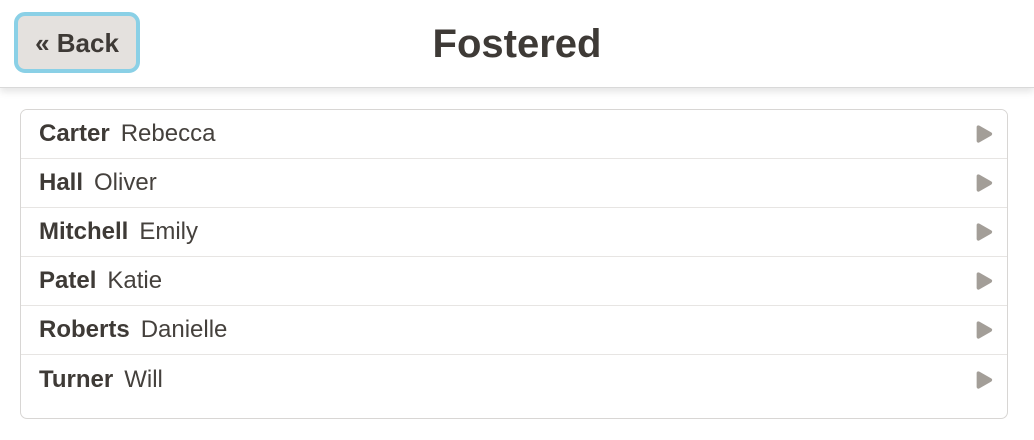 The width and height of the screenshot is (1034, 440). I want to click on first-name: Katie, so click(135, 280).